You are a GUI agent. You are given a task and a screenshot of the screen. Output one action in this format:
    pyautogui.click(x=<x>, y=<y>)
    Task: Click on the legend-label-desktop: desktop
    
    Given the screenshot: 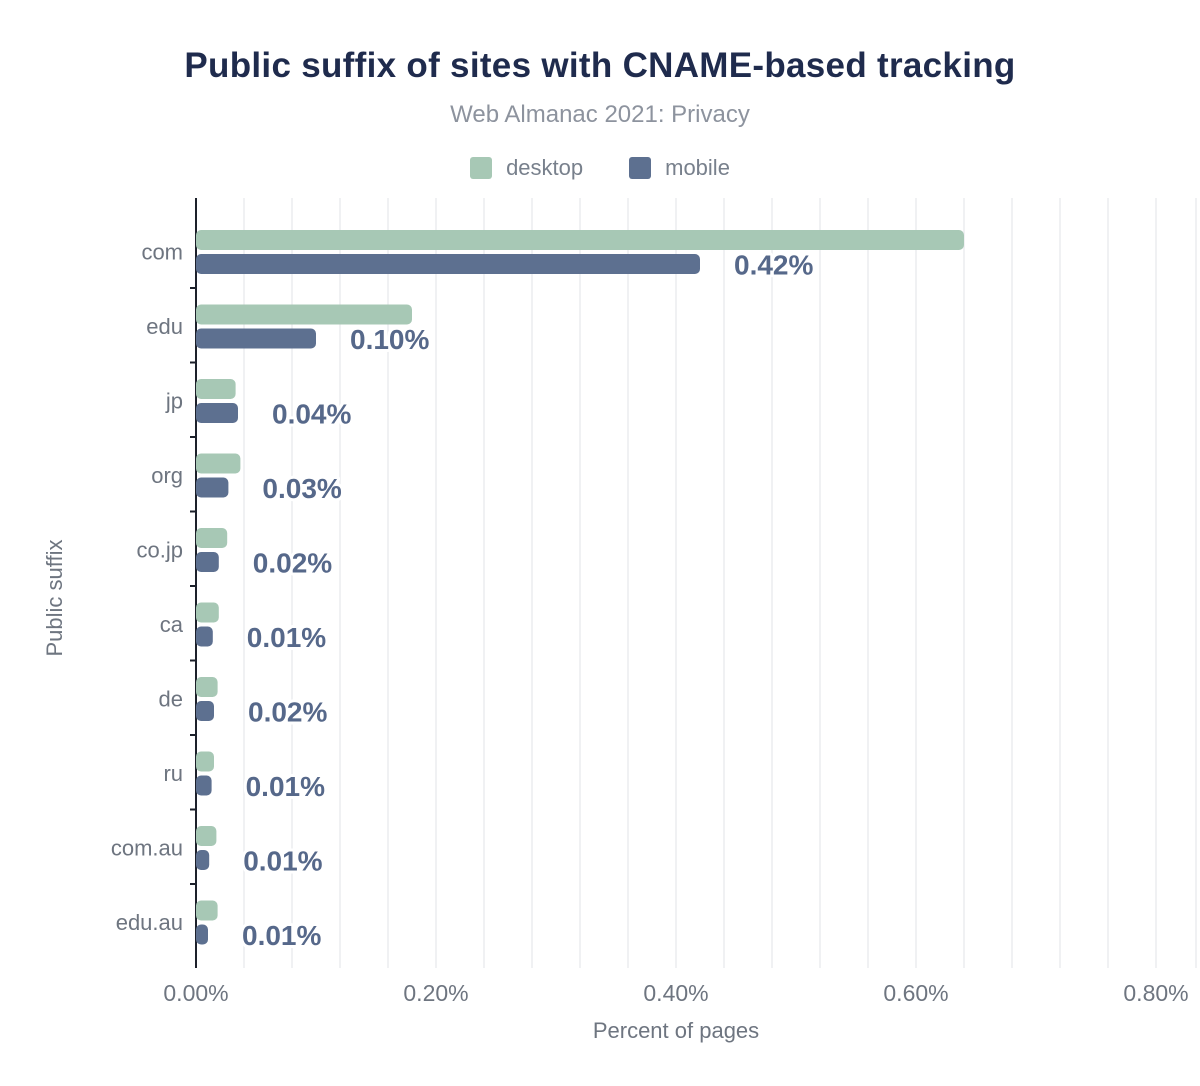 What is the action you would take?
    pyautogui.click(x=545, y=167)
    